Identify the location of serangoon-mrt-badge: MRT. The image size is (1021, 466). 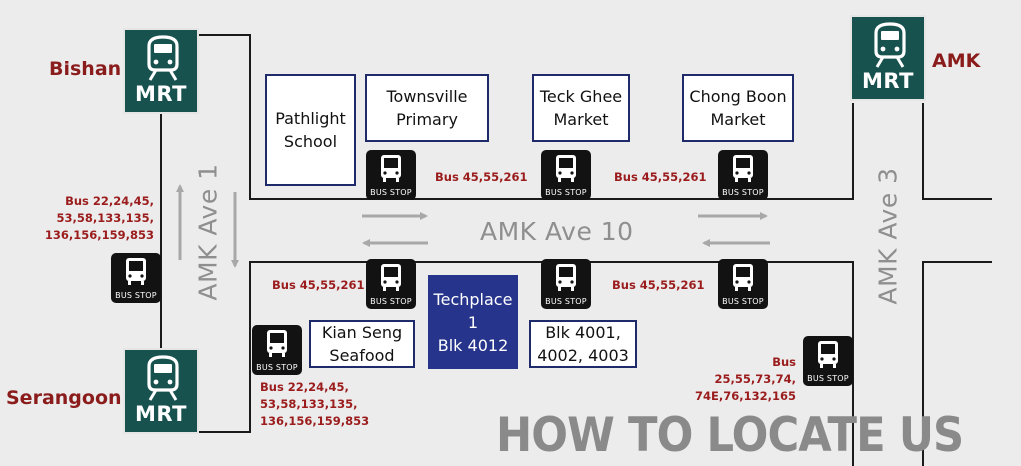
(161, 391).